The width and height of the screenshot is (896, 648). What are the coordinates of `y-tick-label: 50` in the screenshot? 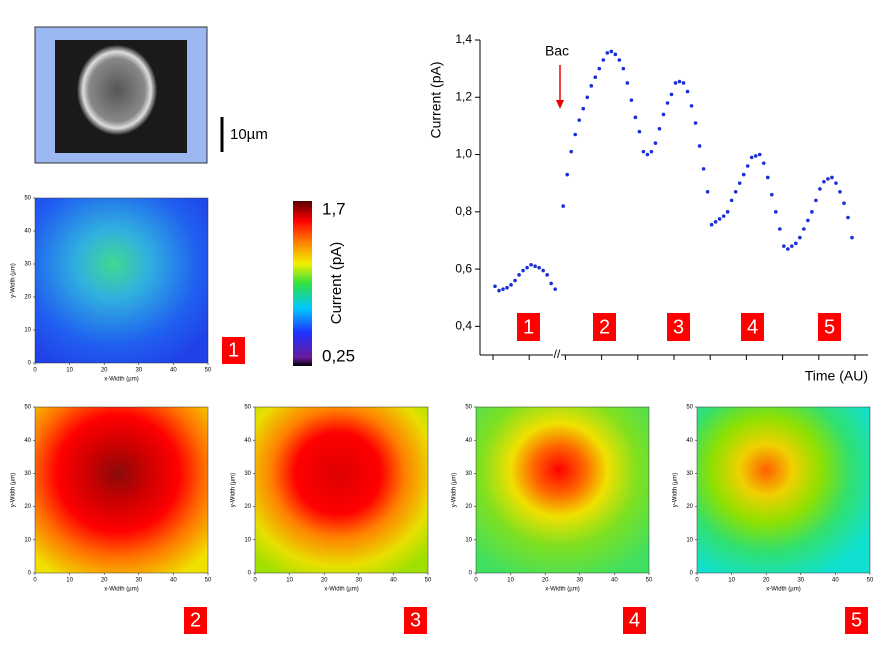 It's located at (27, 199).